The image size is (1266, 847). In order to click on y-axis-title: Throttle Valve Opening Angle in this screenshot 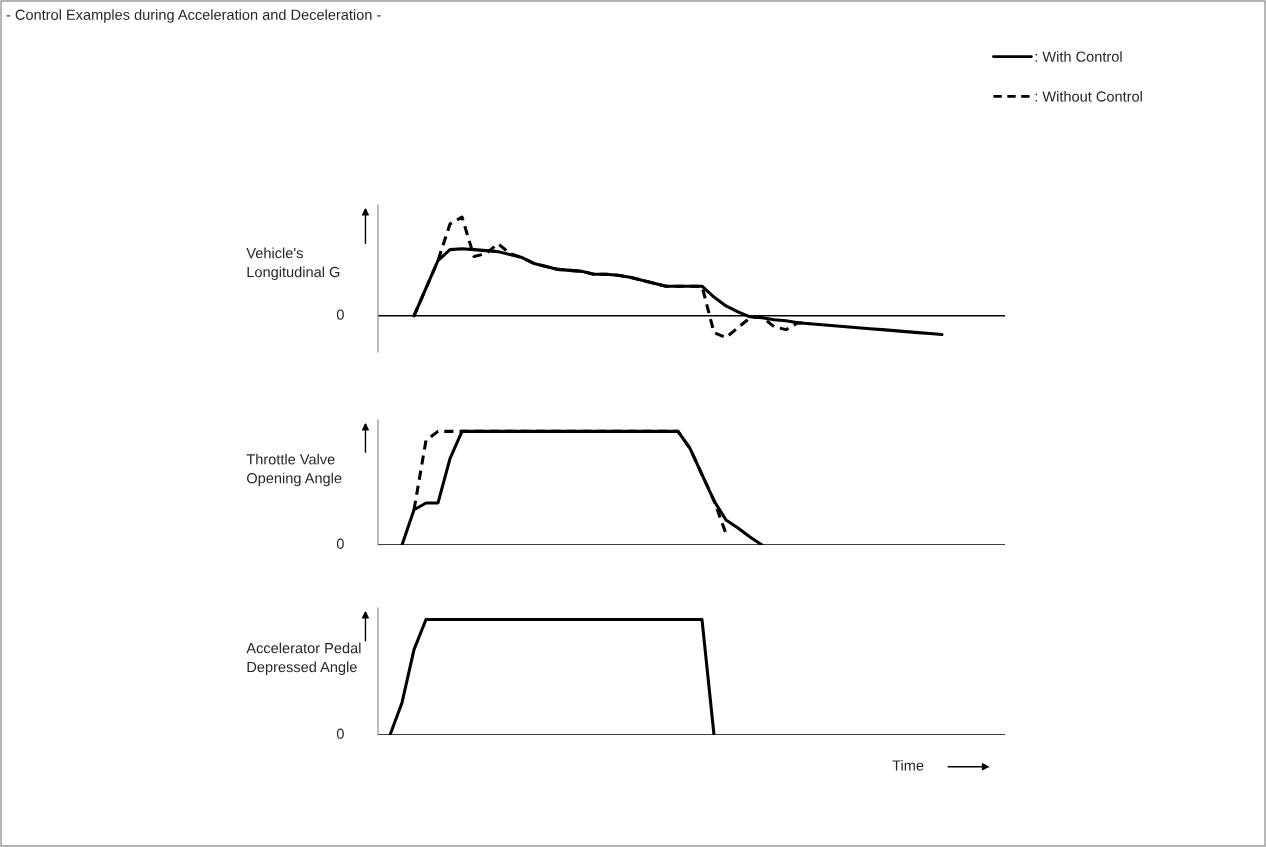, I will do `click(294, 470)`.